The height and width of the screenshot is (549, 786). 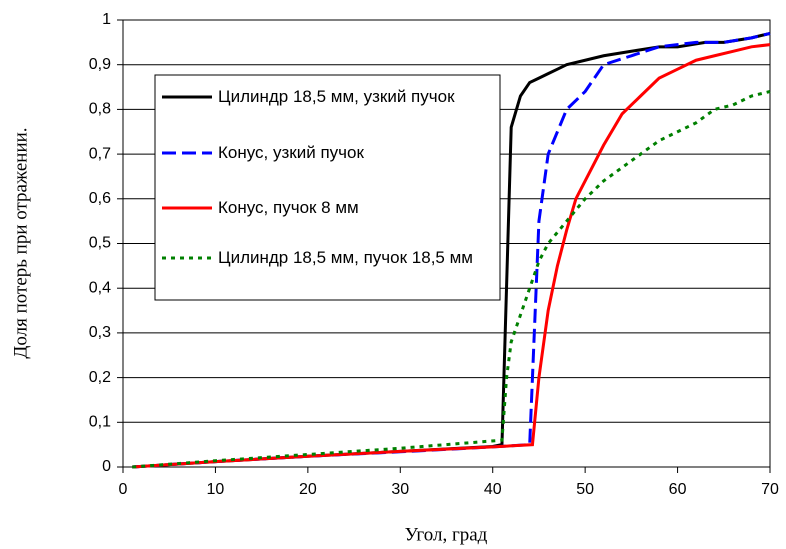 What do you see at coordinates (493, 489) in the screenshot?
I see `x-tick-label: 40` at bounding box center [493, 489].